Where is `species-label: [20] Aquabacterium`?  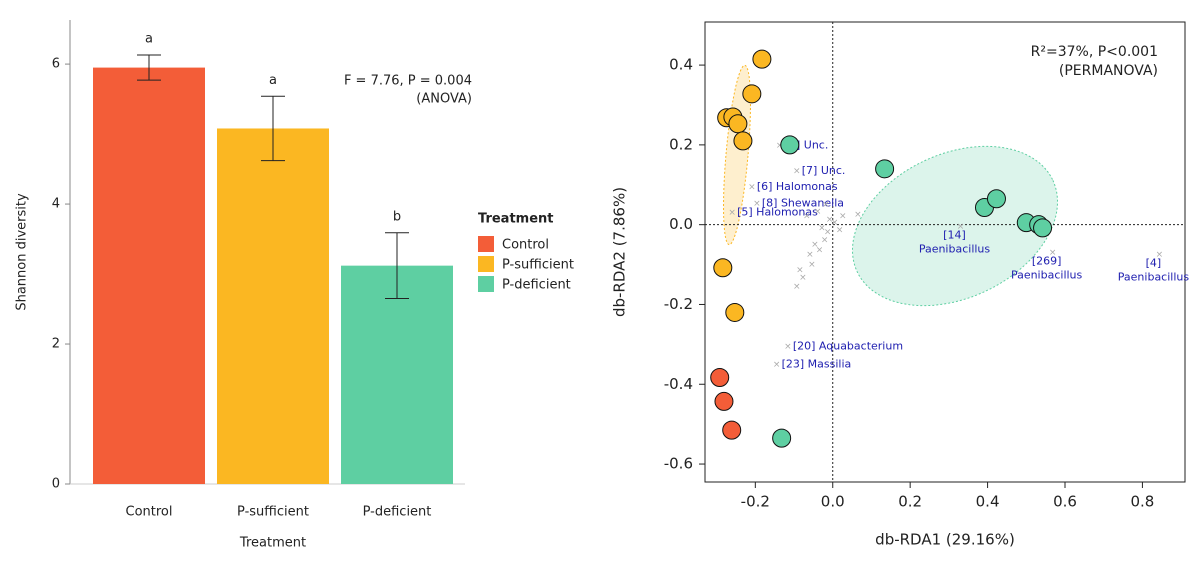
species-label: [20] Aquabacterium is located at coordinates (848, 345).